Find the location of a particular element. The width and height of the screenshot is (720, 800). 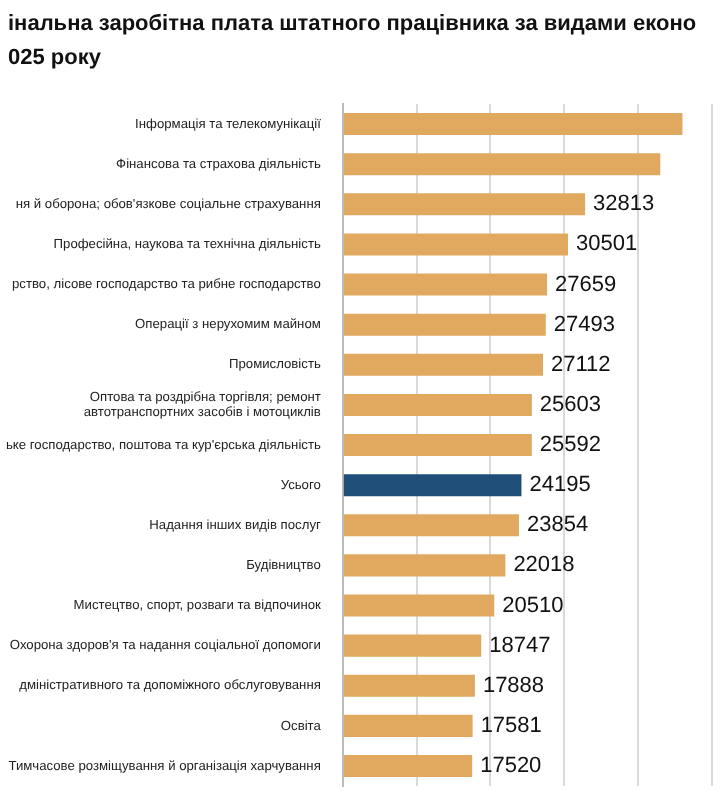

data-label: 27659 is located at coordinates (586, 284).